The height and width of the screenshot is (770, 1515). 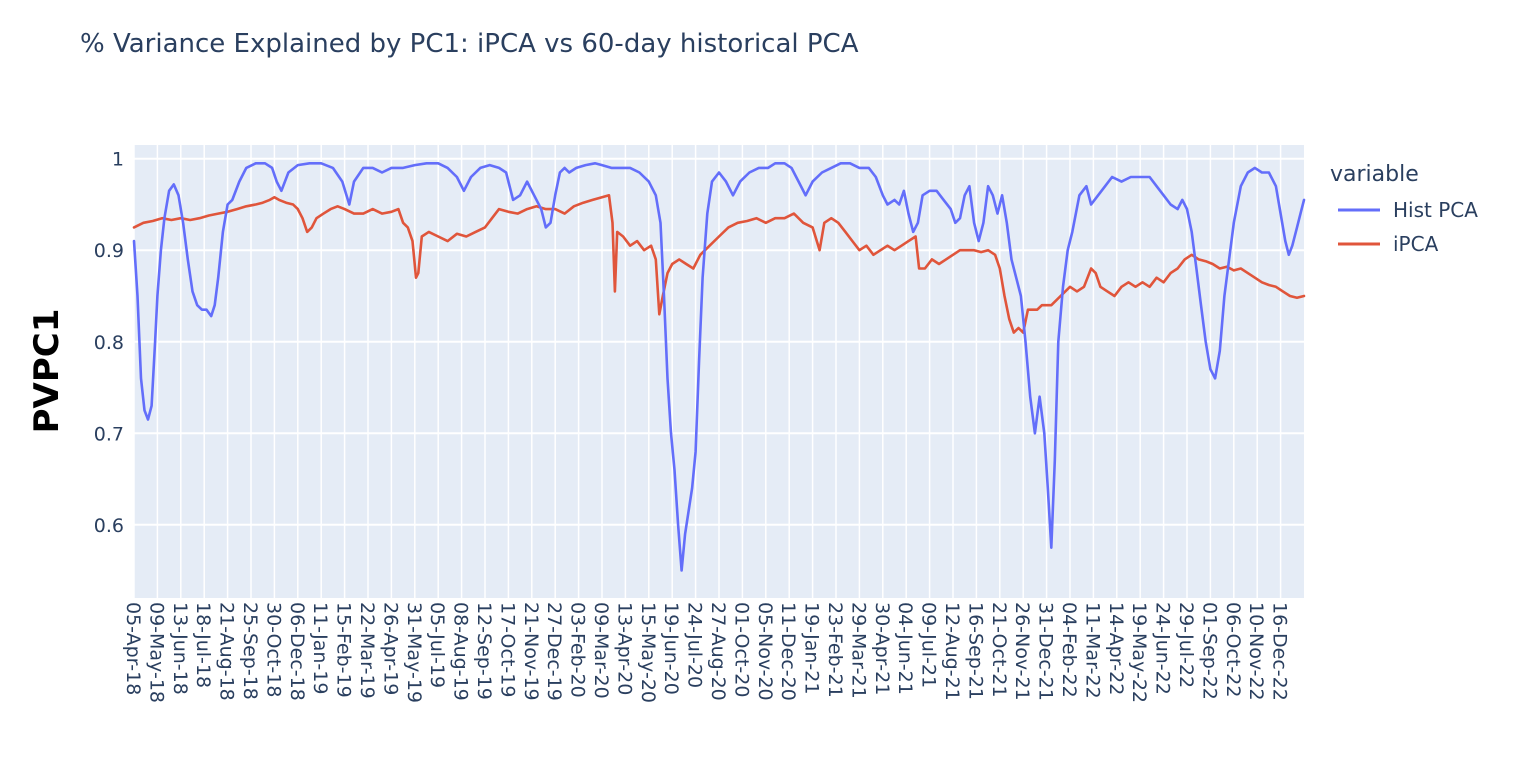 What do you see at coordinates (507, 649) in the screenshot?
I see `x-tick-label: 17-Oct-19` at bounding box center [507, 649].